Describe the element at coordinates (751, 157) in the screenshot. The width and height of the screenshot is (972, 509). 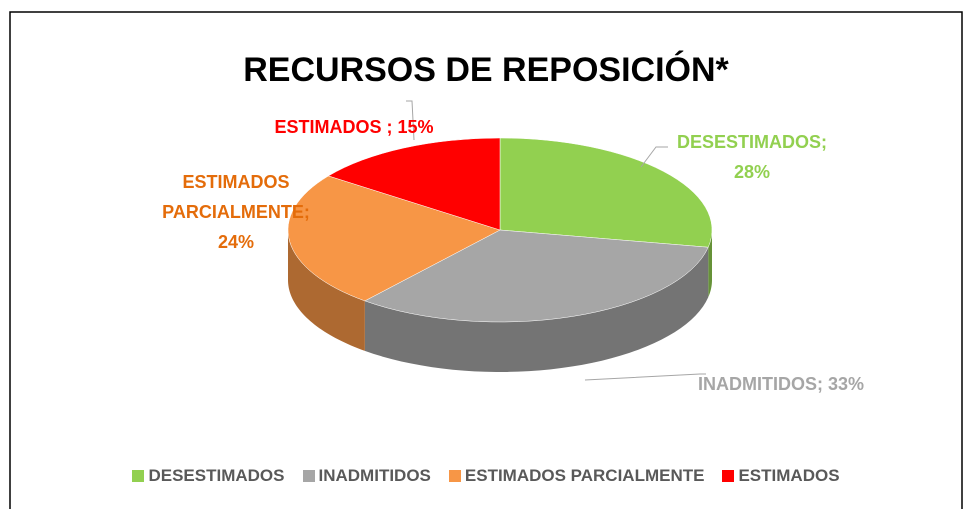
I see `data-label: DESESTIMADOS; 28%` at that location.